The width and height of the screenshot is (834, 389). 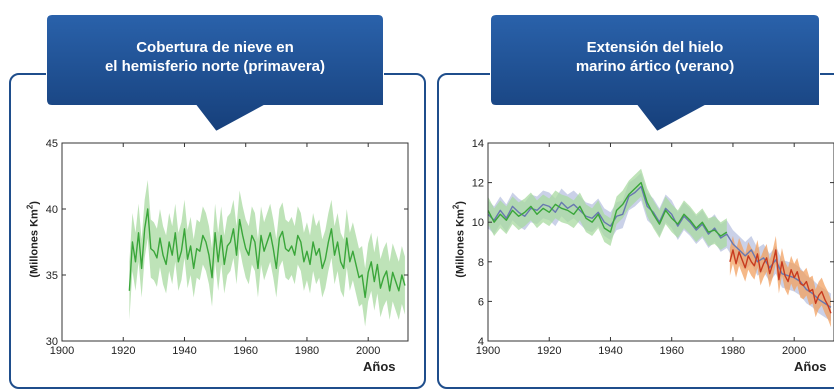 I want to click on callout-line-2: el hemisferio norte (primavera), so click(x=215, y=66).